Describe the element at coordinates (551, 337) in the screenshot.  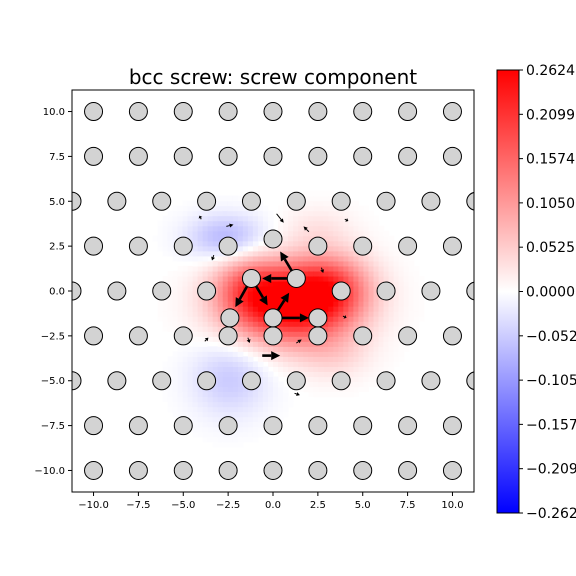
I see `colorbar-tick-label: −0.0525` at that location.